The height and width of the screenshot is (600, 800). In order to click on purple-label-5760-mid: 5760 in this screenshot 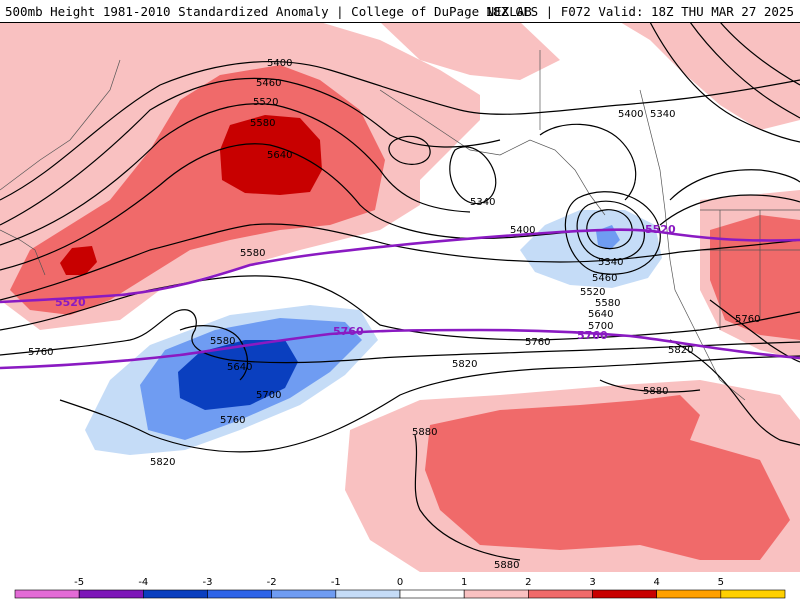, I will do `click(348, 331)`.